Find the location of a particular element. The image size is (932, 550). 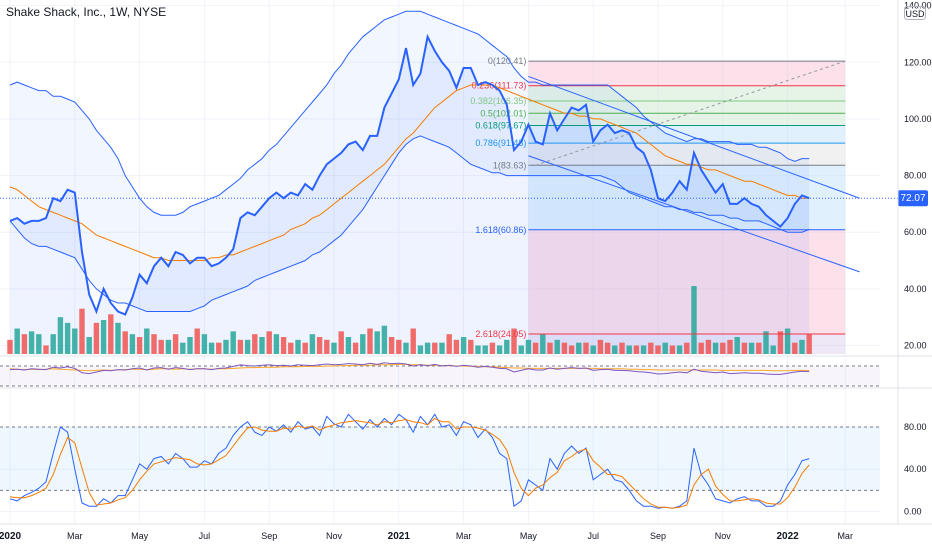

trendlines is located at coordinates (694, 166).